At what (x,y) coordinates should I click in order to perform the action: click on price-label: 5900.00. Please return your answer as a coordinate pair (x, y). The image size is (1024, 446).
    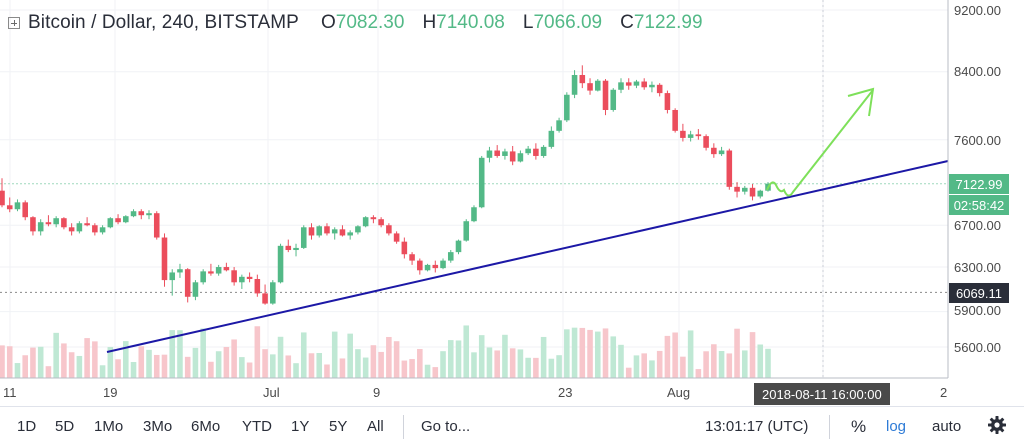
    Looking at the image, I should click on (977, 310).